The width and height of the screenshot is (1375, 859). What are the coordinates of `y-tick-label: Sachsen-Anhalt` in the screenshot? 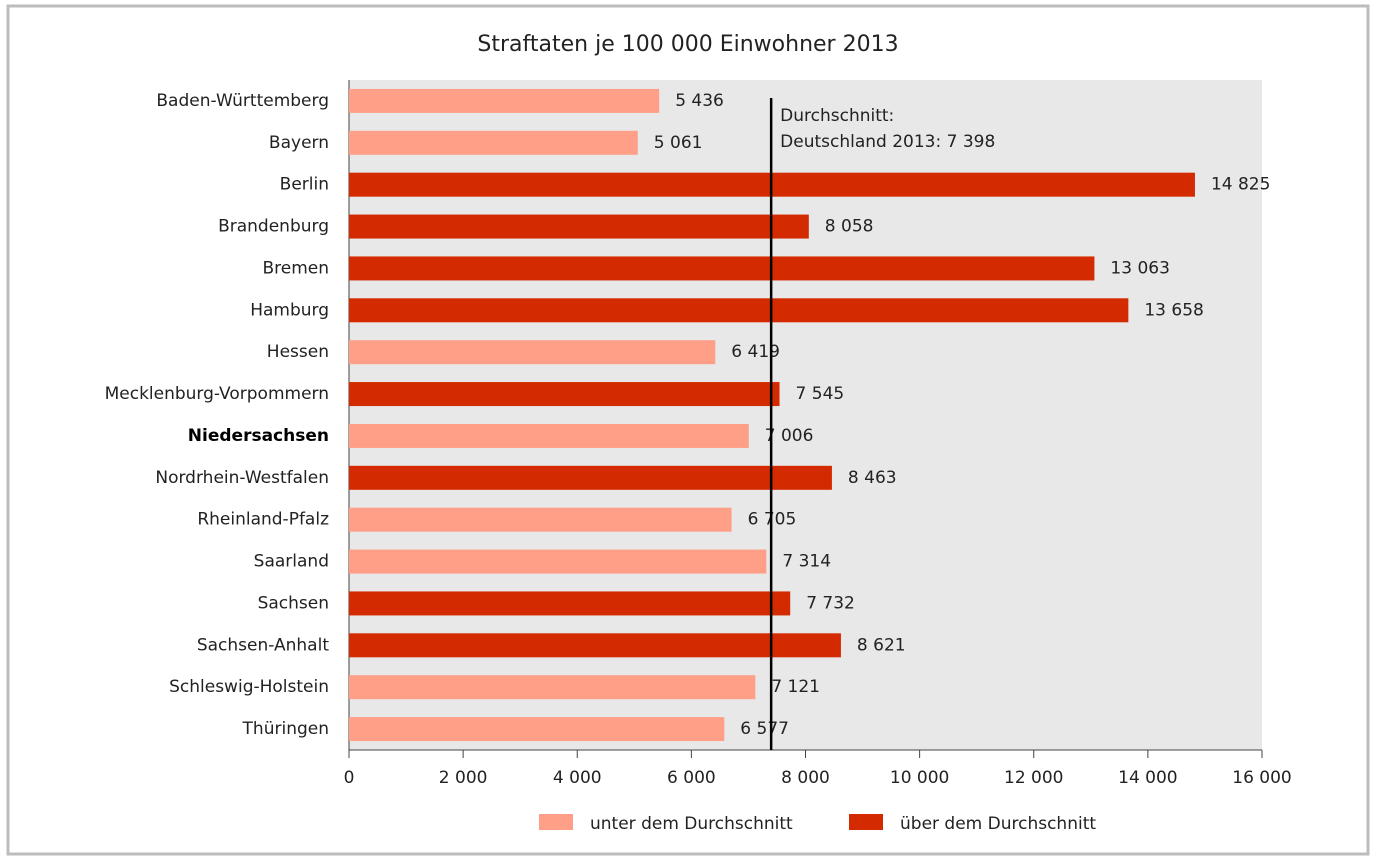 It's located at (263, 645).